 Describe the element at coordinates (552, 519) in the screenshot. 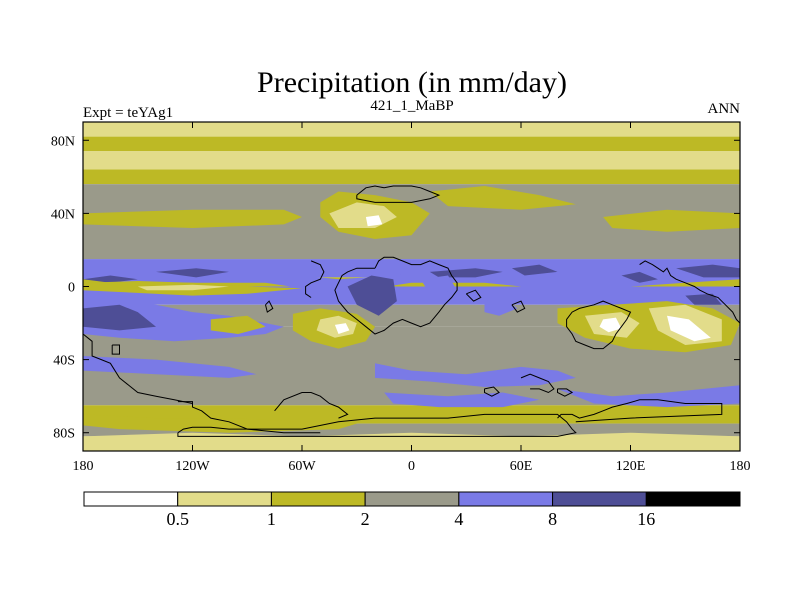

I see `colorbar-label: 8` at that location.